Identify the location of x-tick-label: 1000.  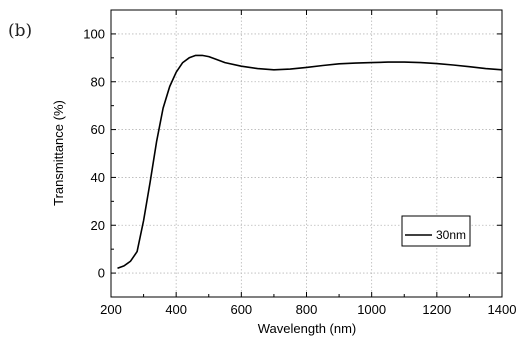
(371, 309).